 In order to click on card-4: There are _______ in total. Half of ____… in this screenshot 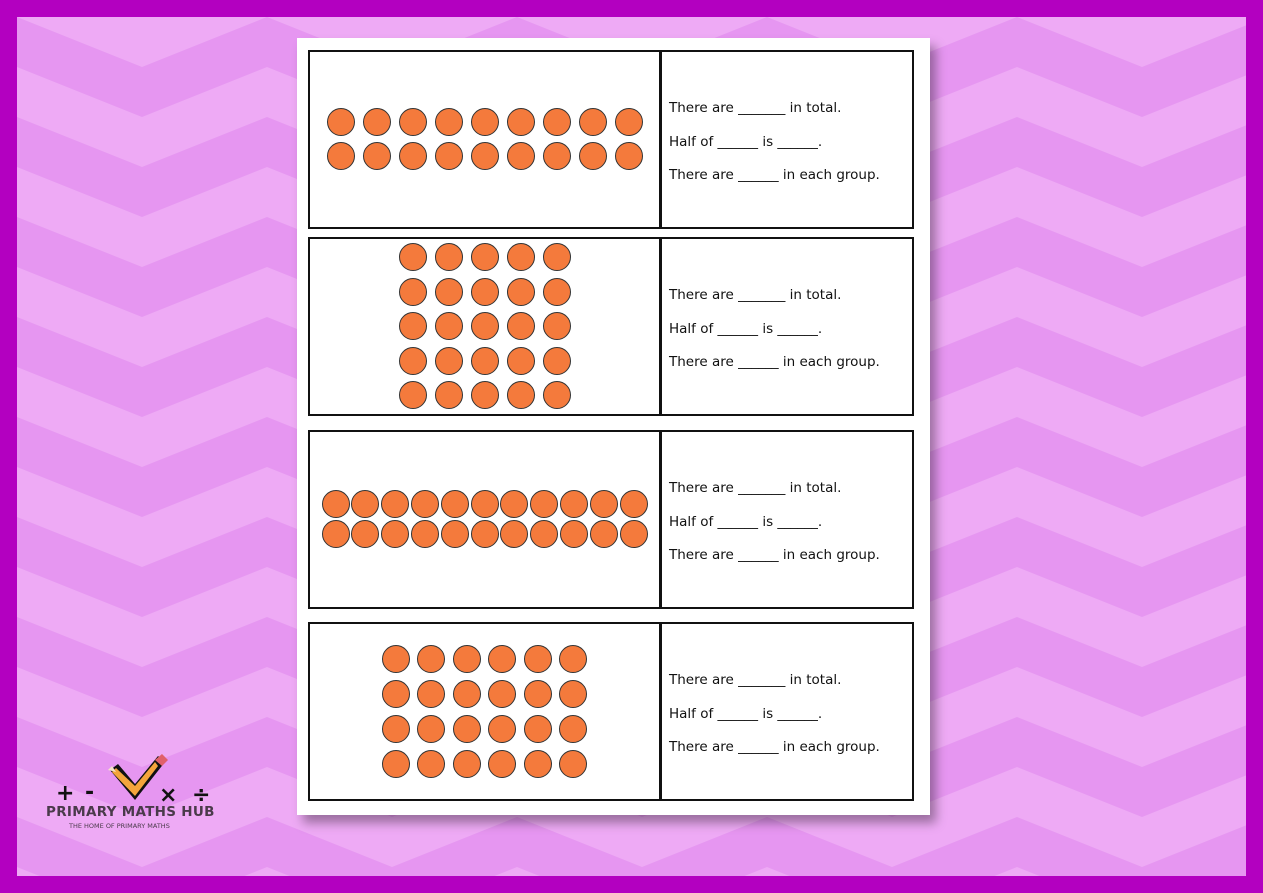, I will do `click(611, 711)`.